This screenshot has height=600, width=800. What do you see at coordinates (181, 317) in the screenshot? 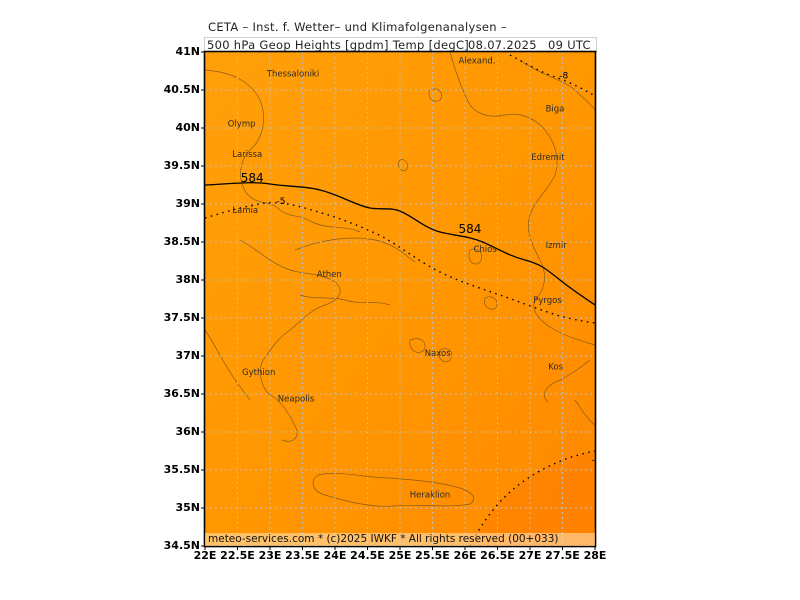
I see `y-tick-label: 37.5N` at bounding box center [181, 317].